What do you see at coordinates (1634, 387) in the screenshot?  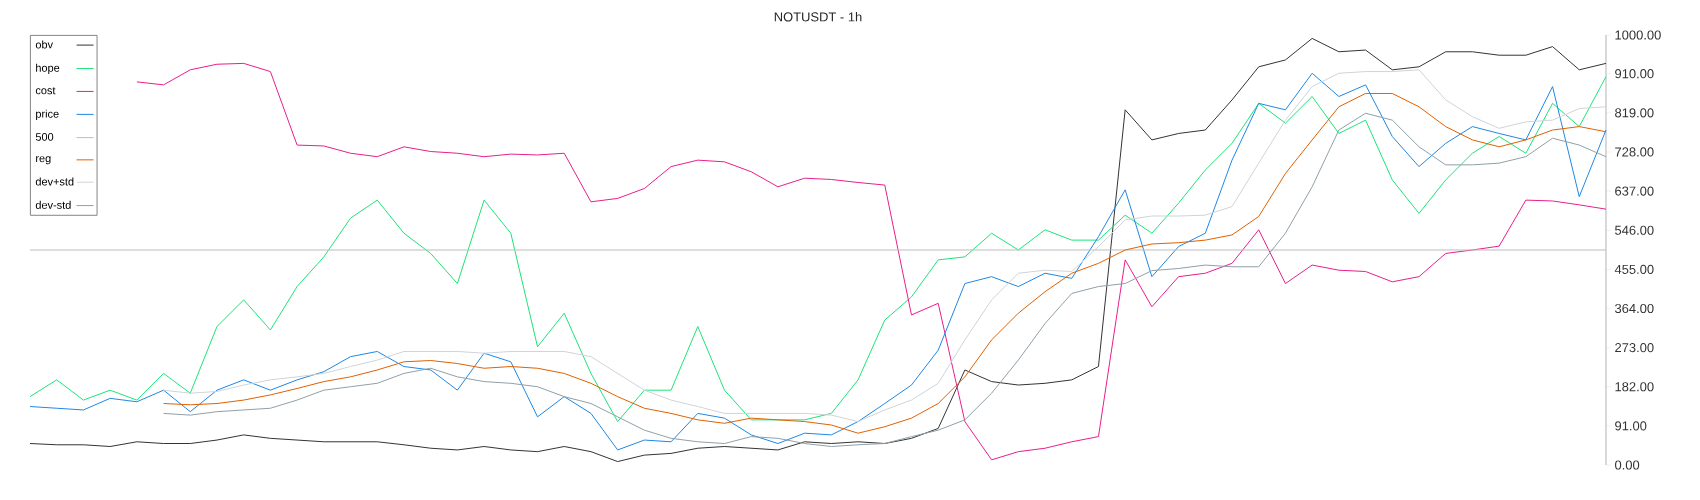 I see `y-tick-label: 182.00` at bounding box center [1634, 387].